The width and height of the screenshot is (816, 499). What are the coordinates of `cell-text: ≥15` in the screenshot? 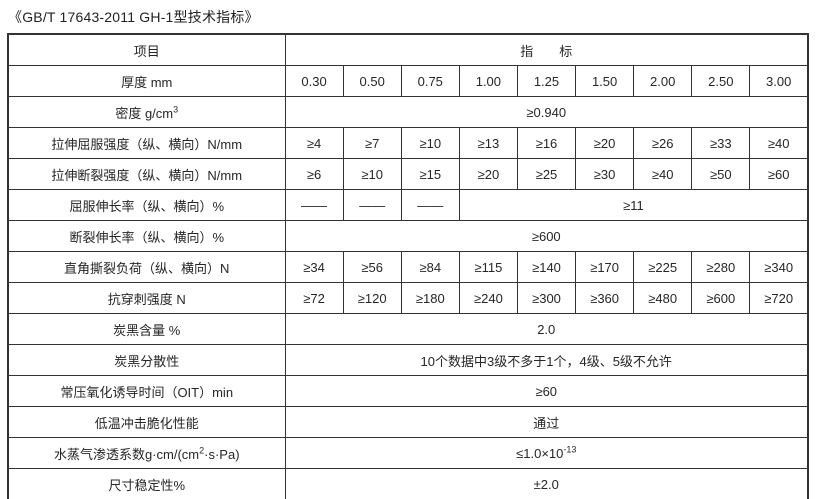 It's located at (430, 174).